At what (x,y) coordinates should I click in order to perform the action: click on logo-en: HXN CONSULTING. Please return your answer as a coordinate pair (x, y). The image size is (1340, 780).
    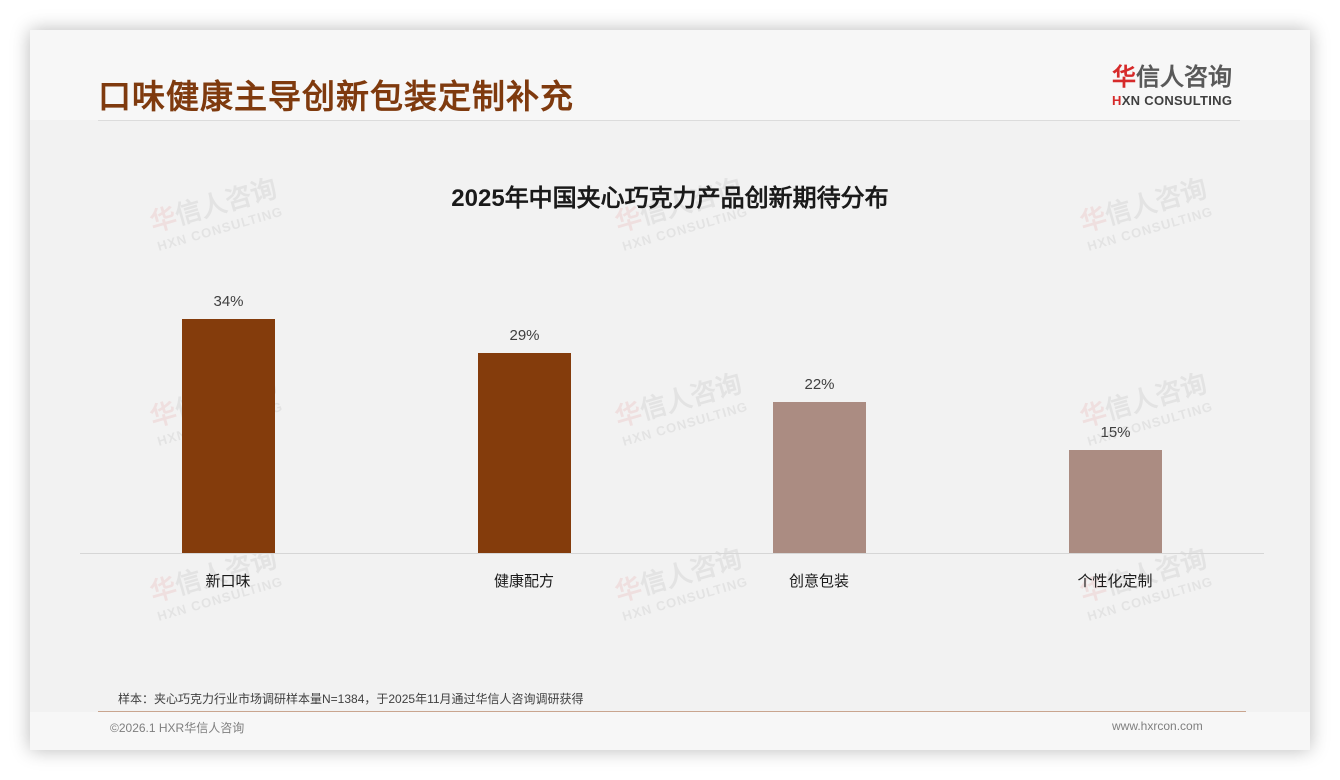
    Looking at the image, I should click on (1172, 100).